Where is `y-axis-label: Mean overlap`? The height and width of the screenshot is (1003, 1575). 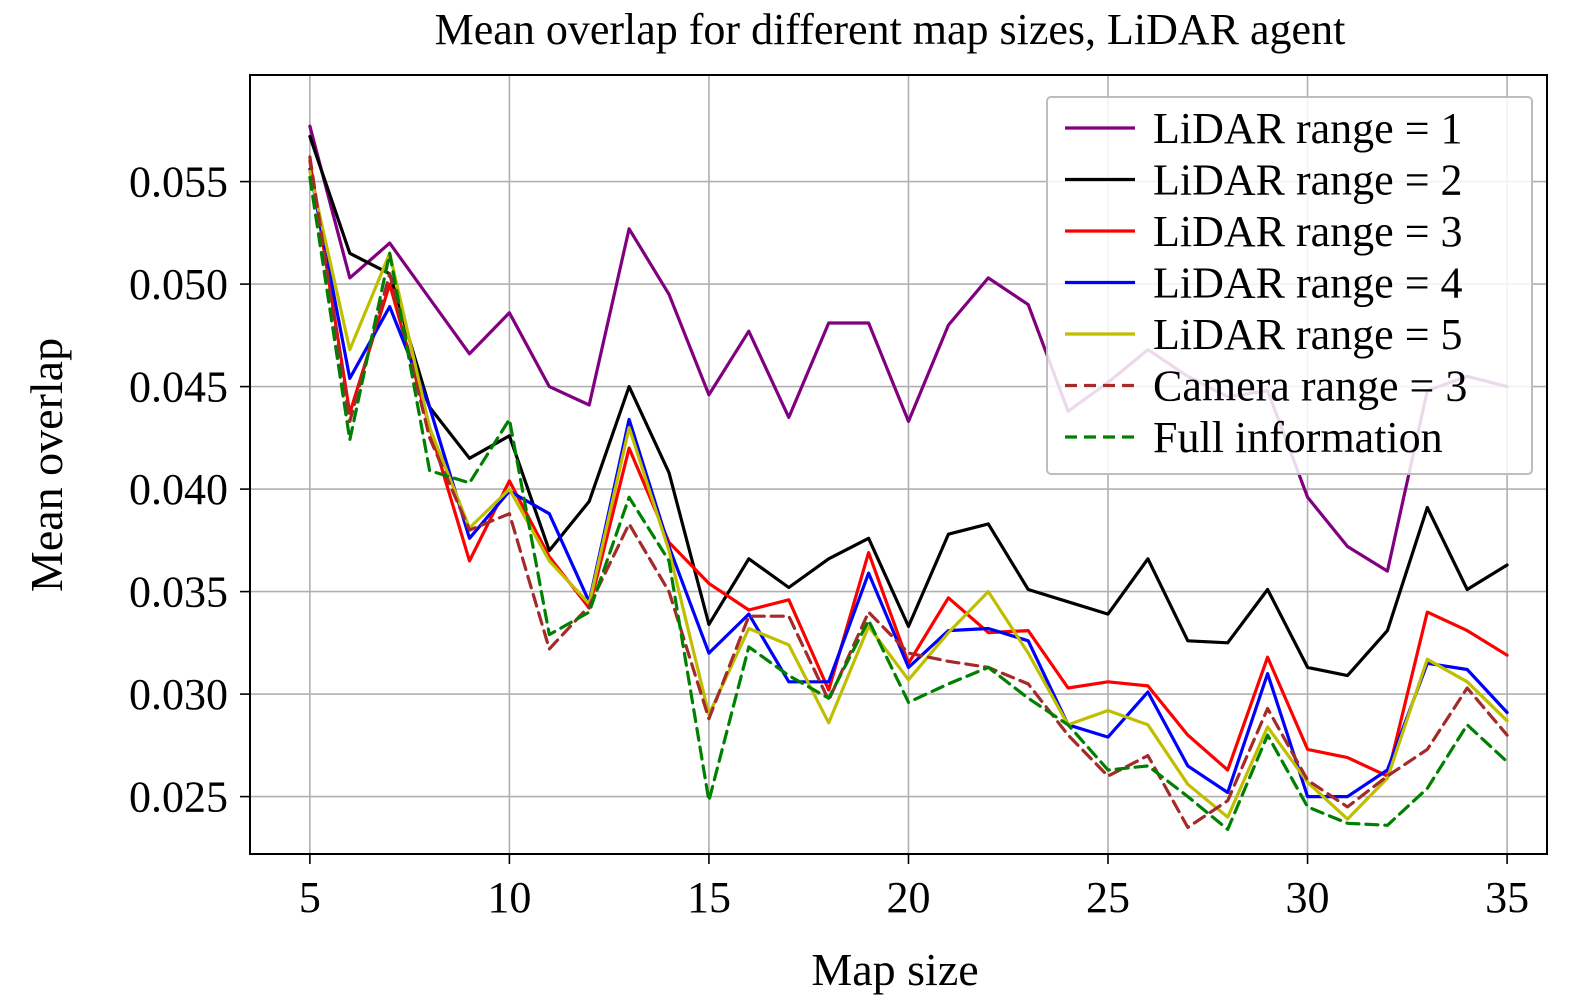 y-axis-label: Mean overlap is located at coordinates (46, 465).